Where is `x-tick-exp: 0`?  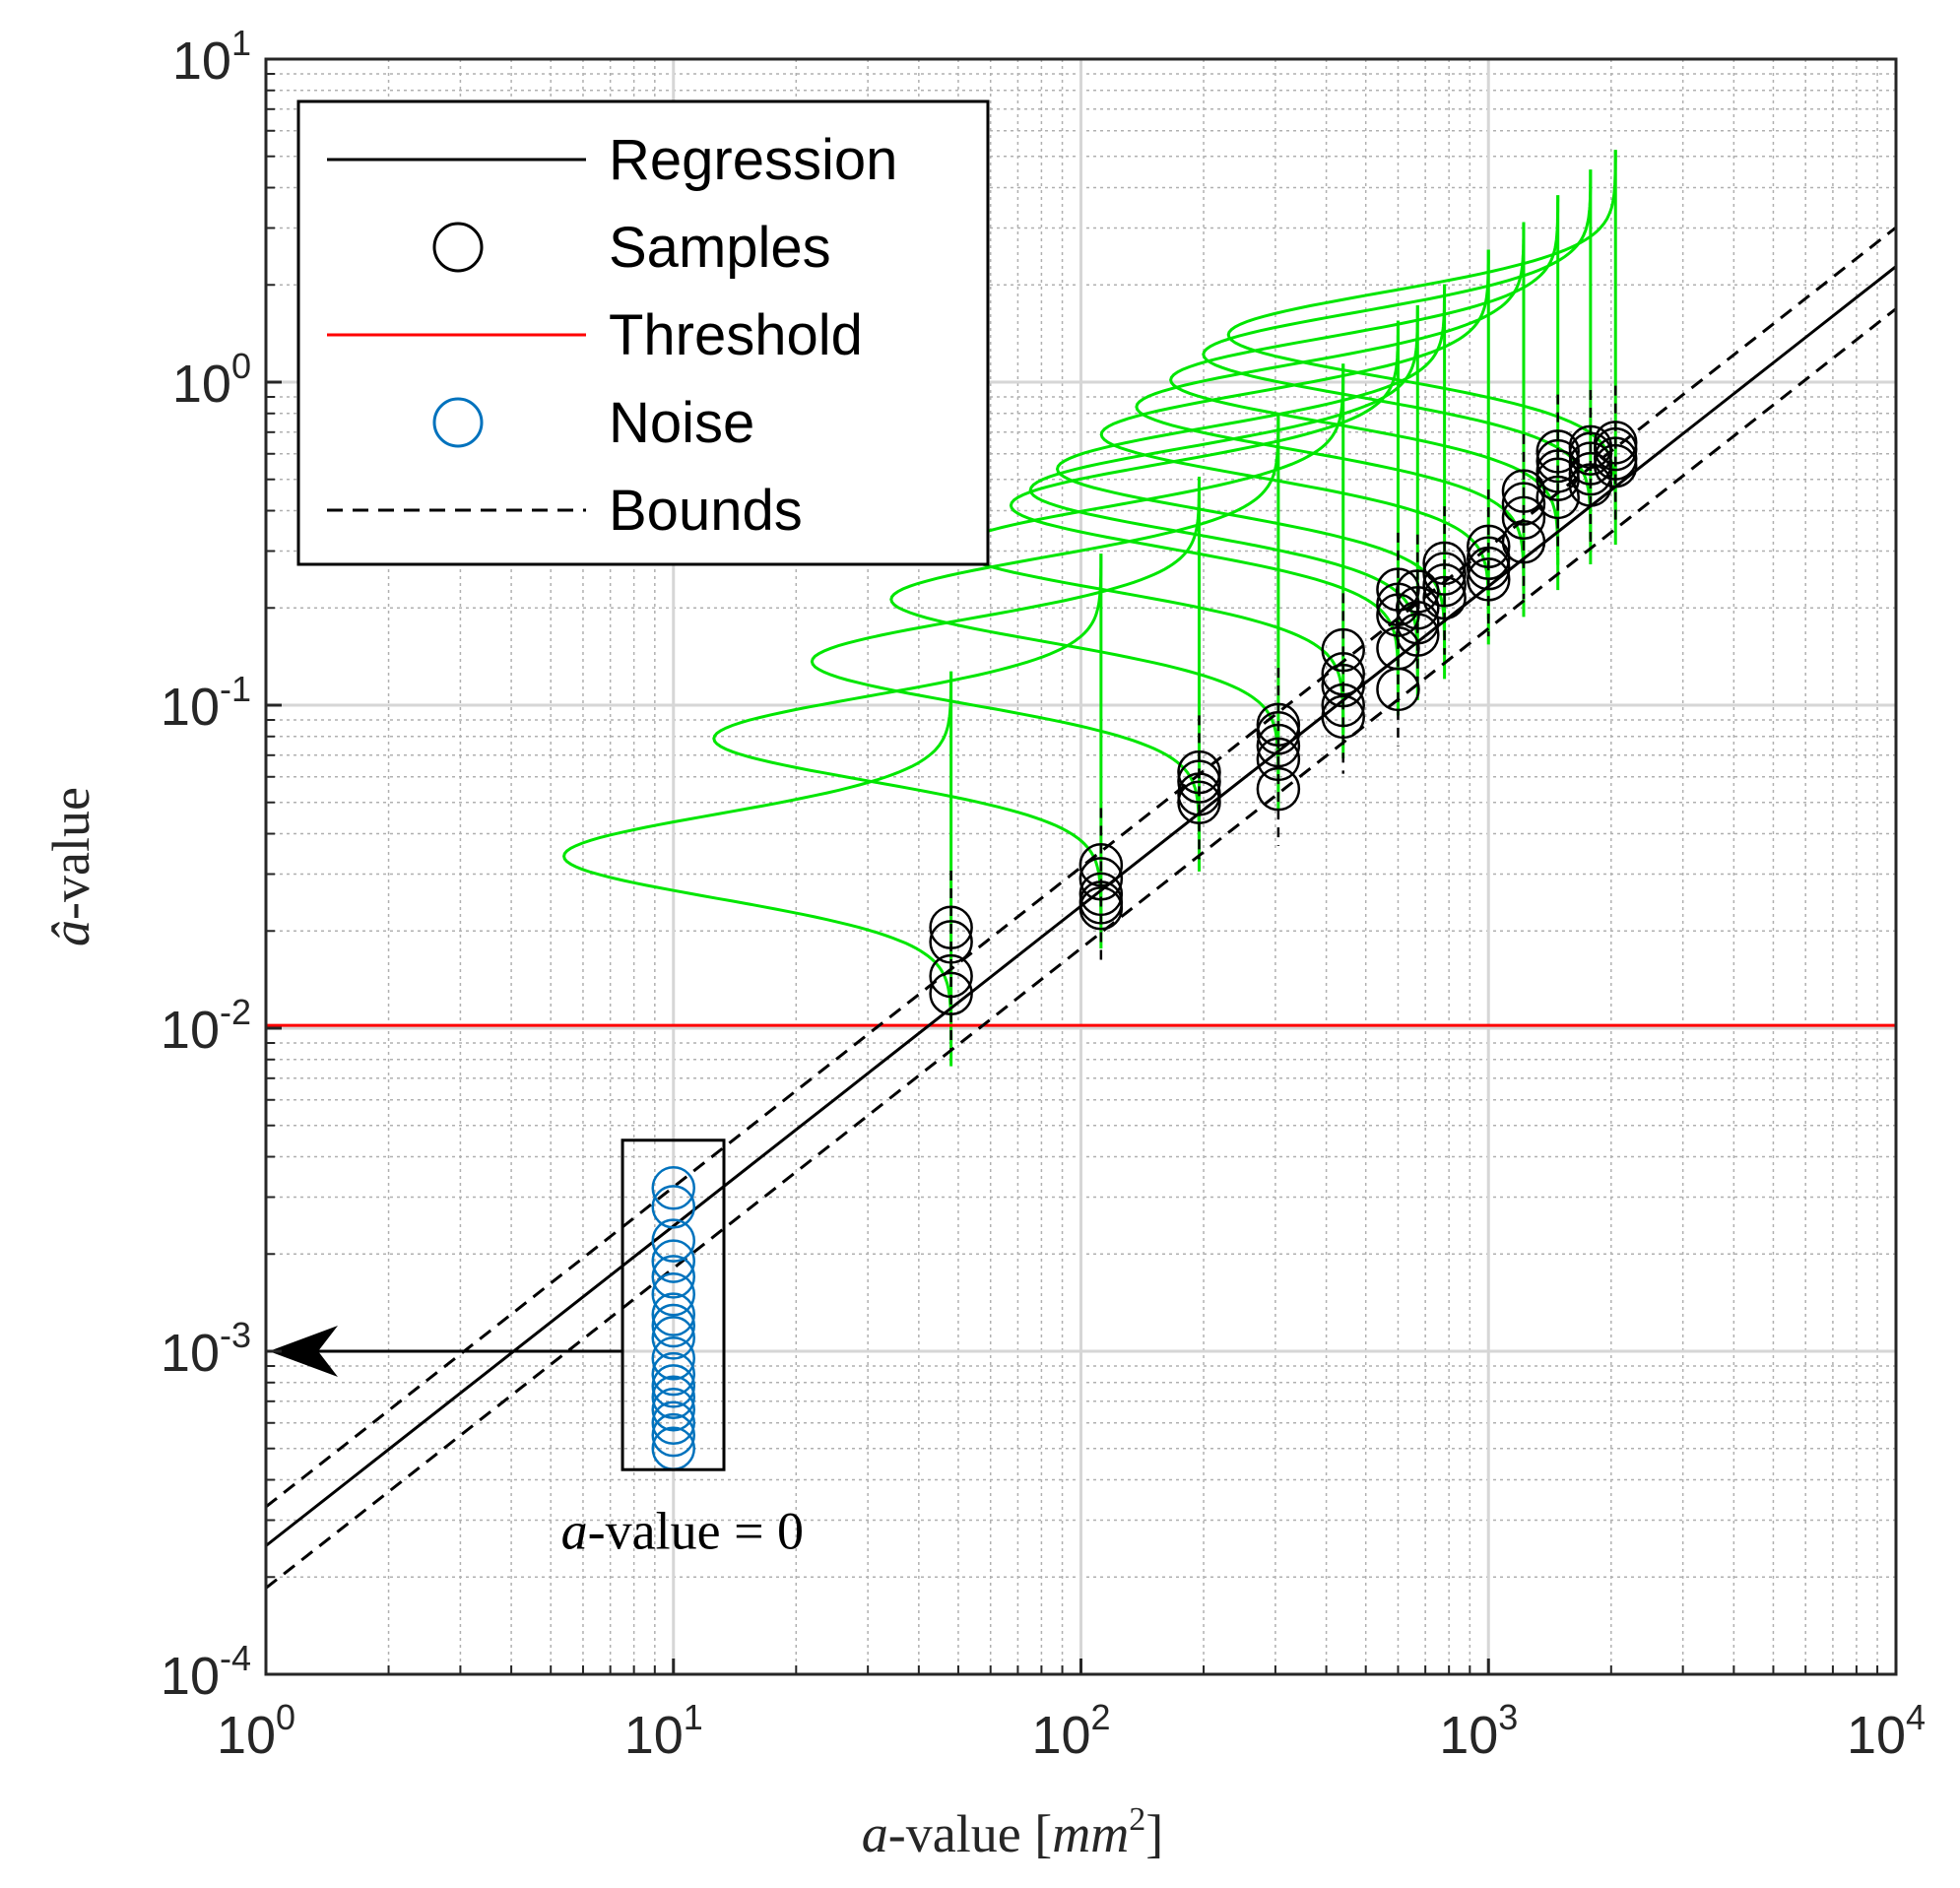
x-tick-exp: 0 is located at coordinates (285, 1717).